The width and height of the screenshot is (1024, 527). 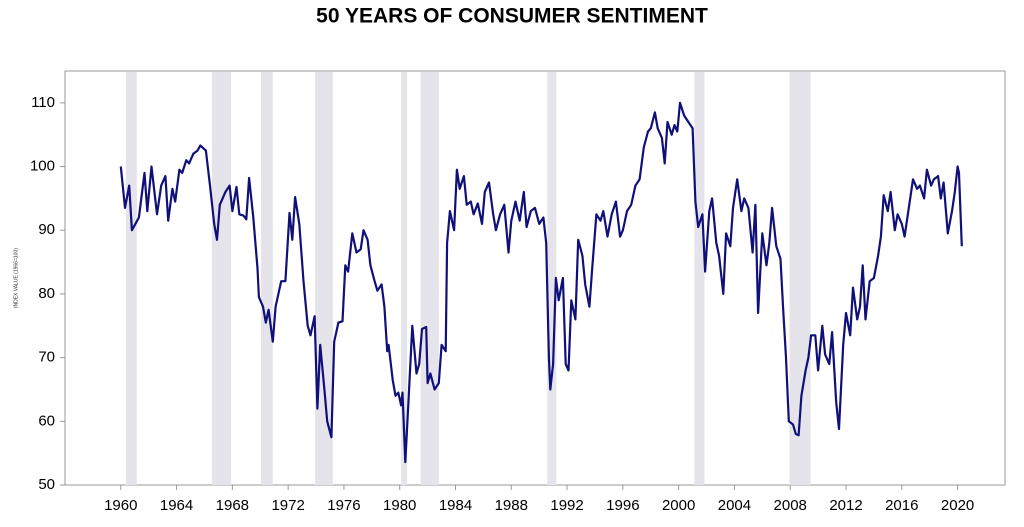 I want to click on x-tick-label: 2020, so click(x=957, y=505).